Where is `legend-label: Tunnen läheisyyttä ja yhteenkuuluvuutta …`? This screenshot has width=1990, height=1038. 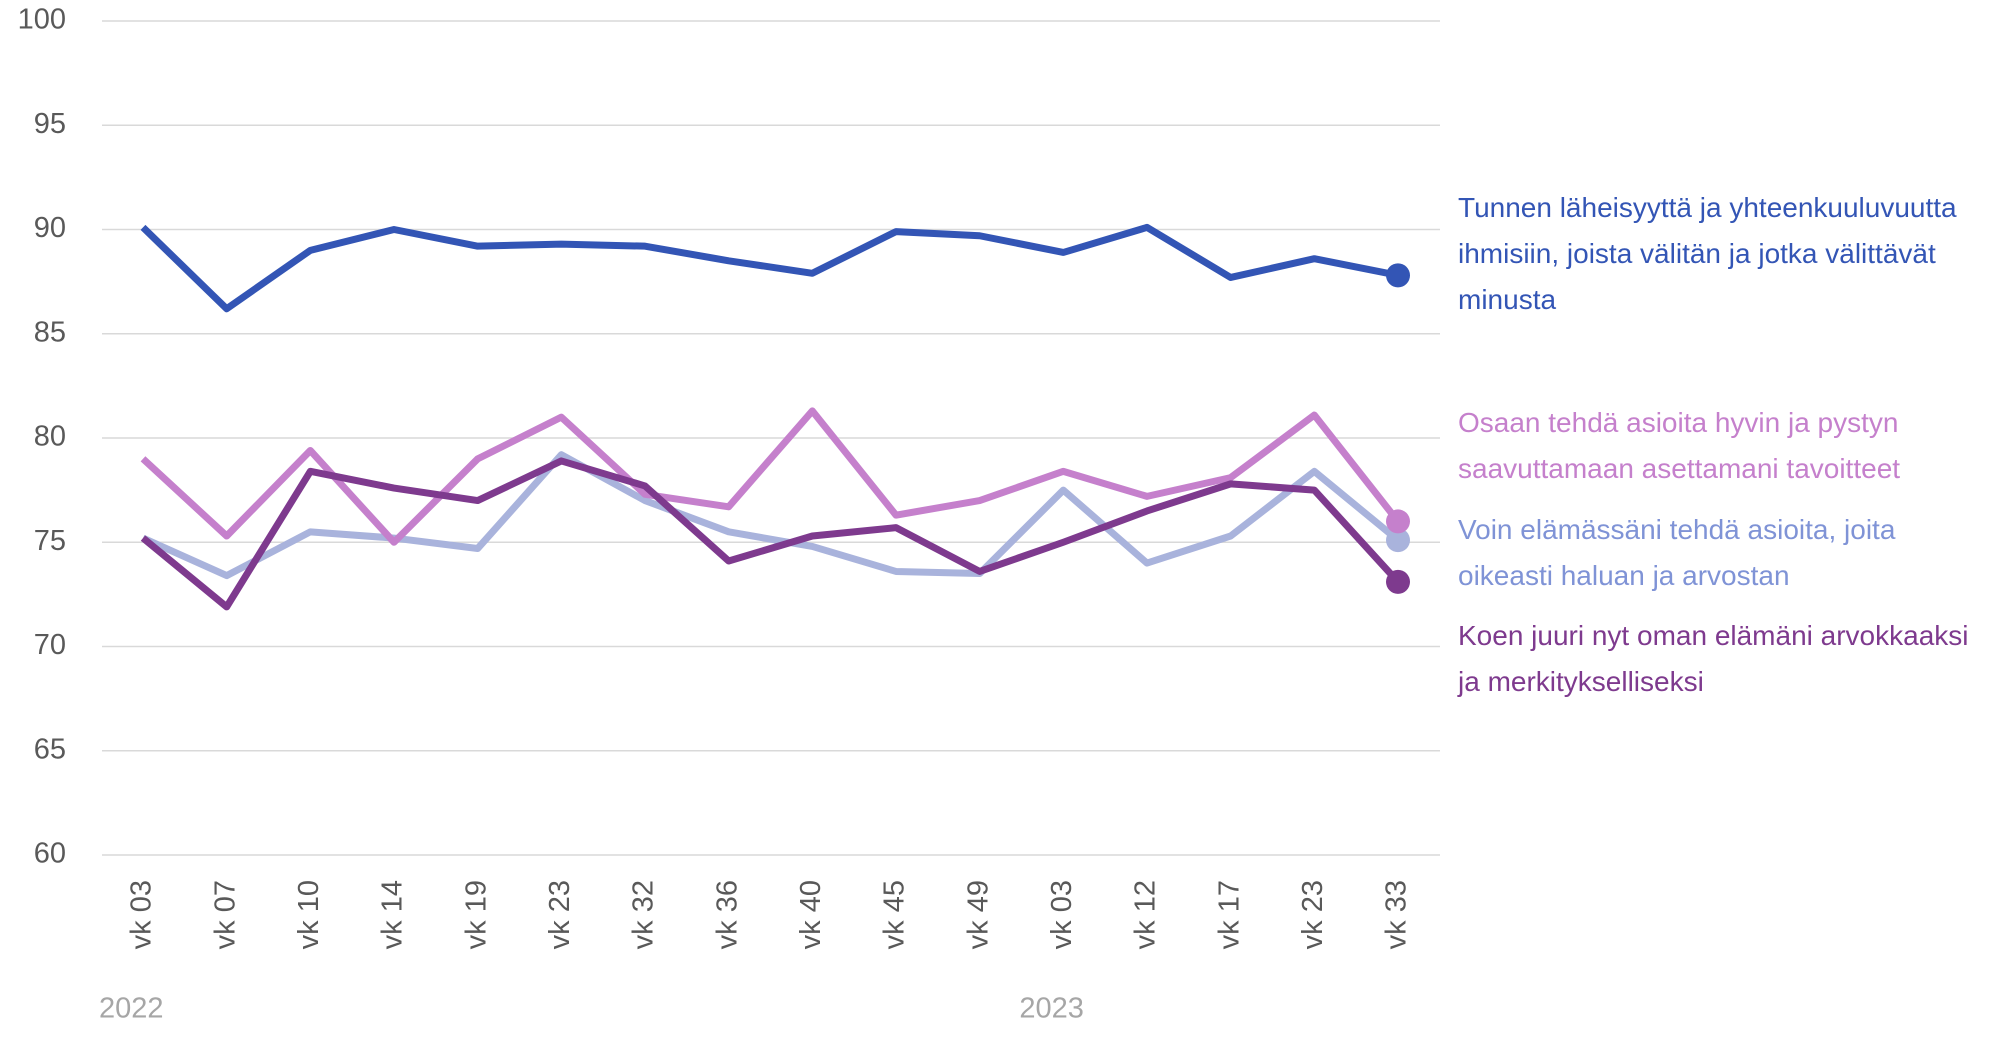 legend-label: Tunnen läheisyyttä ja yhteenkuuluvuutta … is located at coordinates (1707, 253).